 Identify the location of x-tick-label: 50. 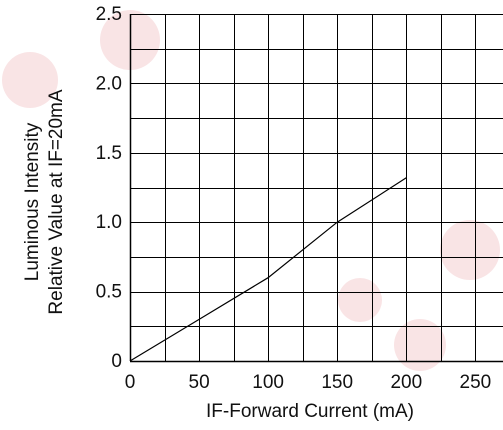
(199, 382).